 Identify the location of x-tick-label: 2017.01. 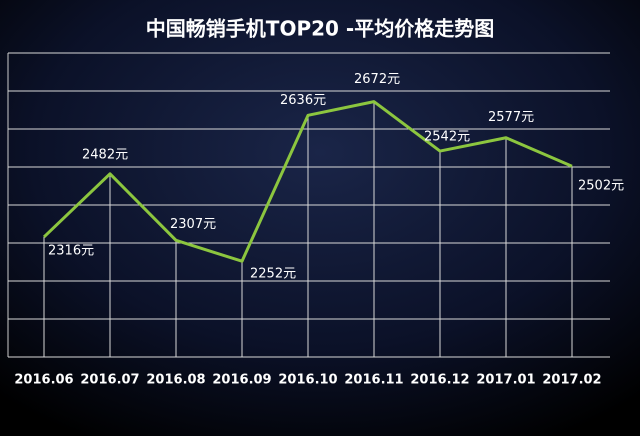
(505, 380).